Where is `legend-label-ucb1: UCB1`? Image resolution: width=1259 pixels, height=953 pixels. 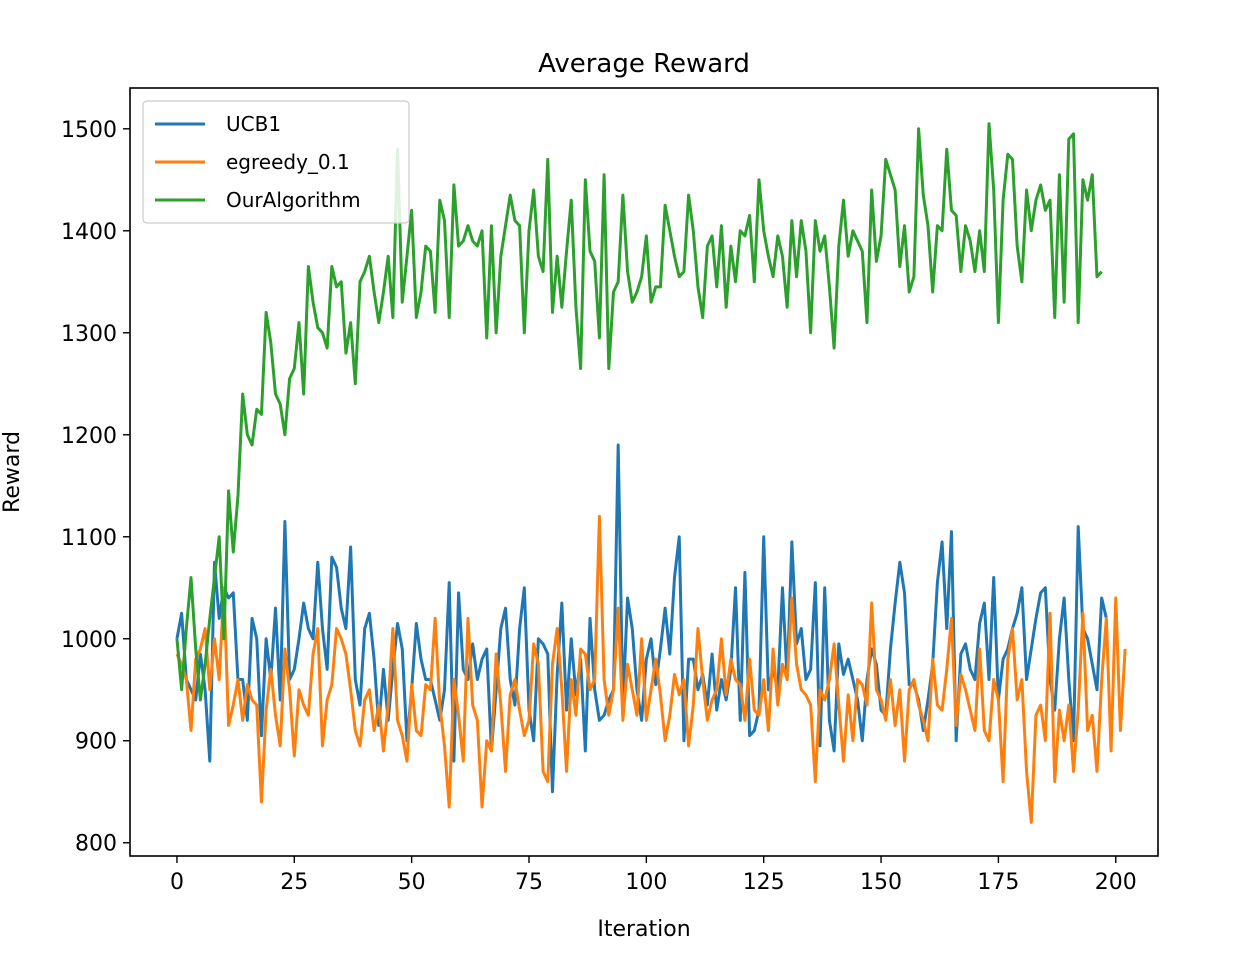 legend-label-ucb1: UCB1 is located at coordinates (253, 124).